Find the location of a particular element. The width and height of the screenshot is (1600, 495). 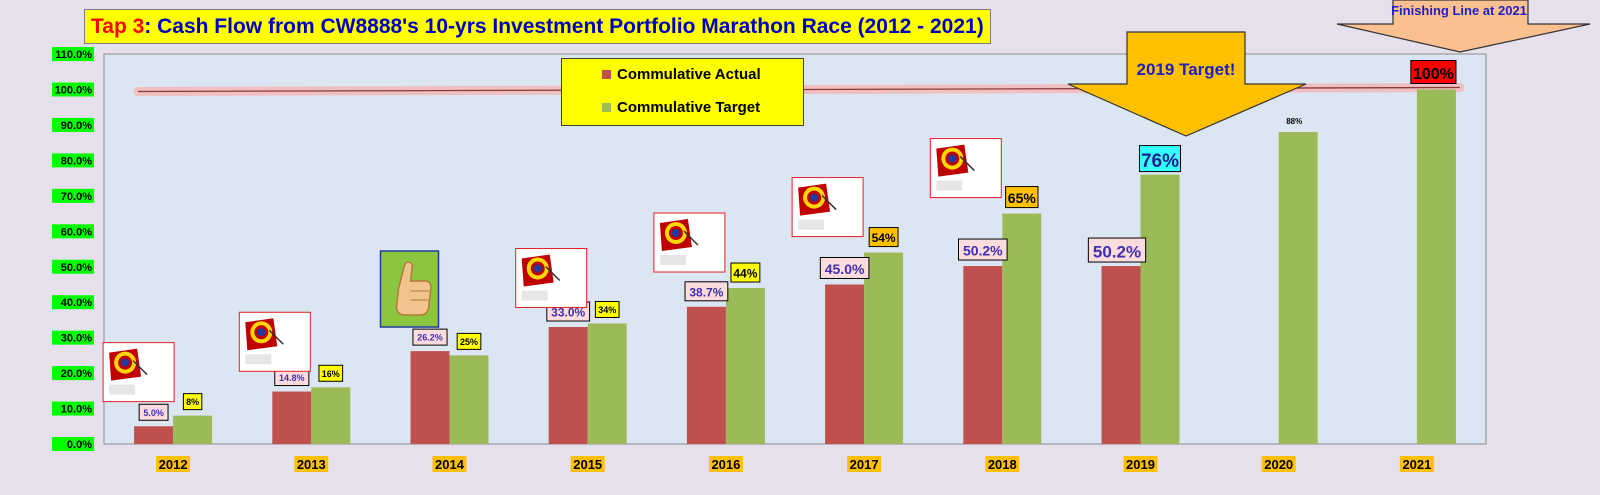

data-label-target-2021: 100% is located at coordinates (1433, 74).